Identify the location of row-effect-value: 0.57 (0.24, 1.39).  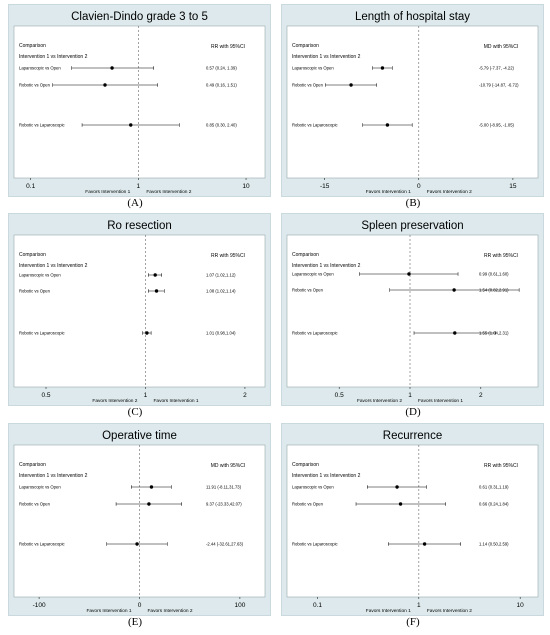
(221, 68).